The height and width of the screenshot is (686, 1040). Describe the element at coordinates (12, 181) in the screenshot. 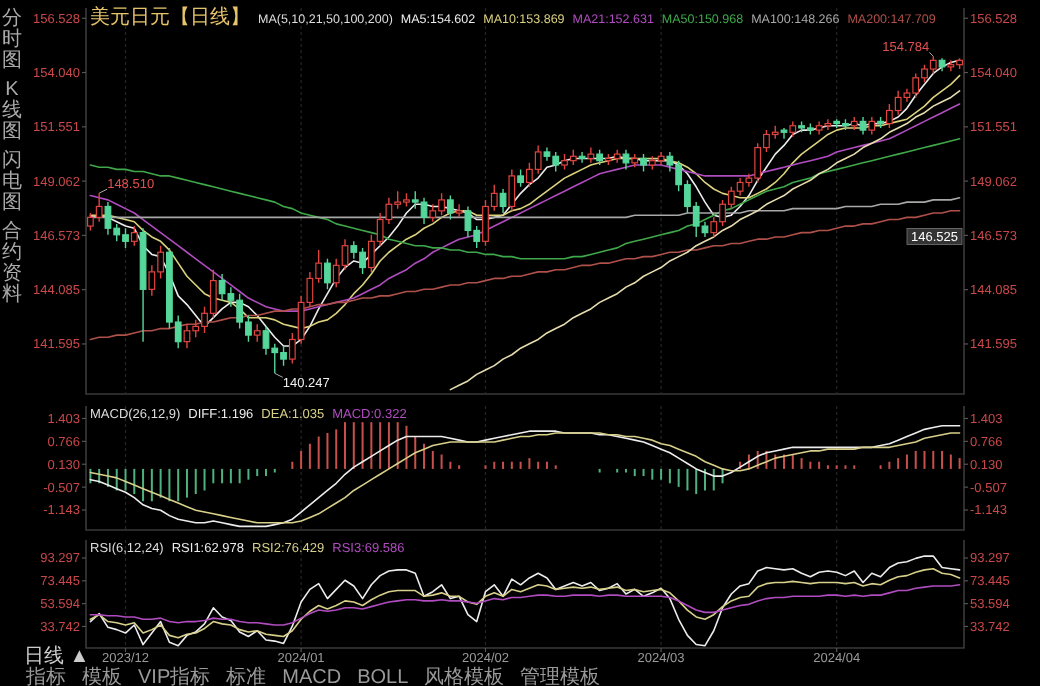

I see `text: 闪电图` at that location.